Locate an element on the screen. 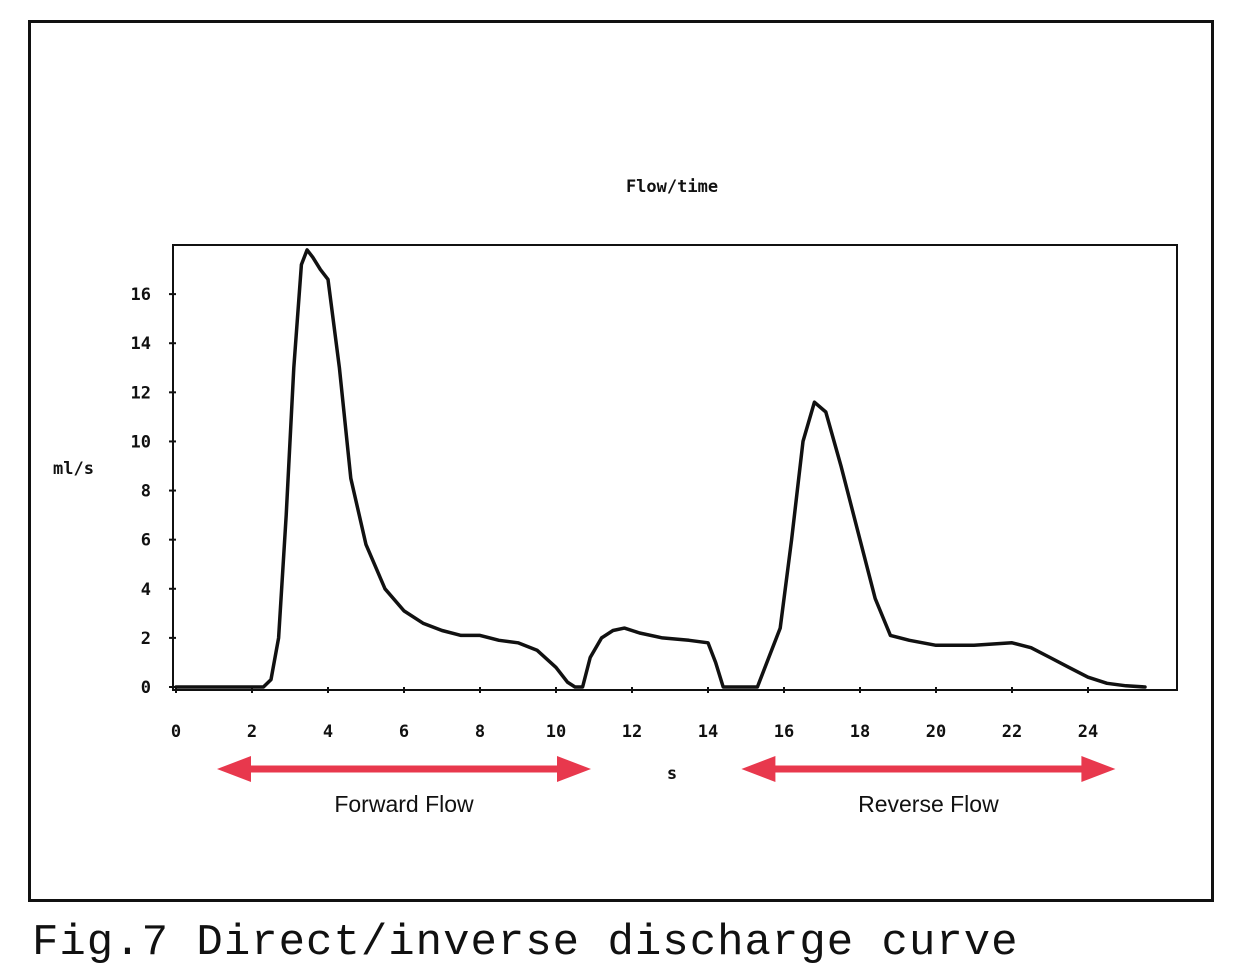 The width and height of the screenshot is (1233, 978). y-tick-label: 16 is located at coordinates (141, 295).